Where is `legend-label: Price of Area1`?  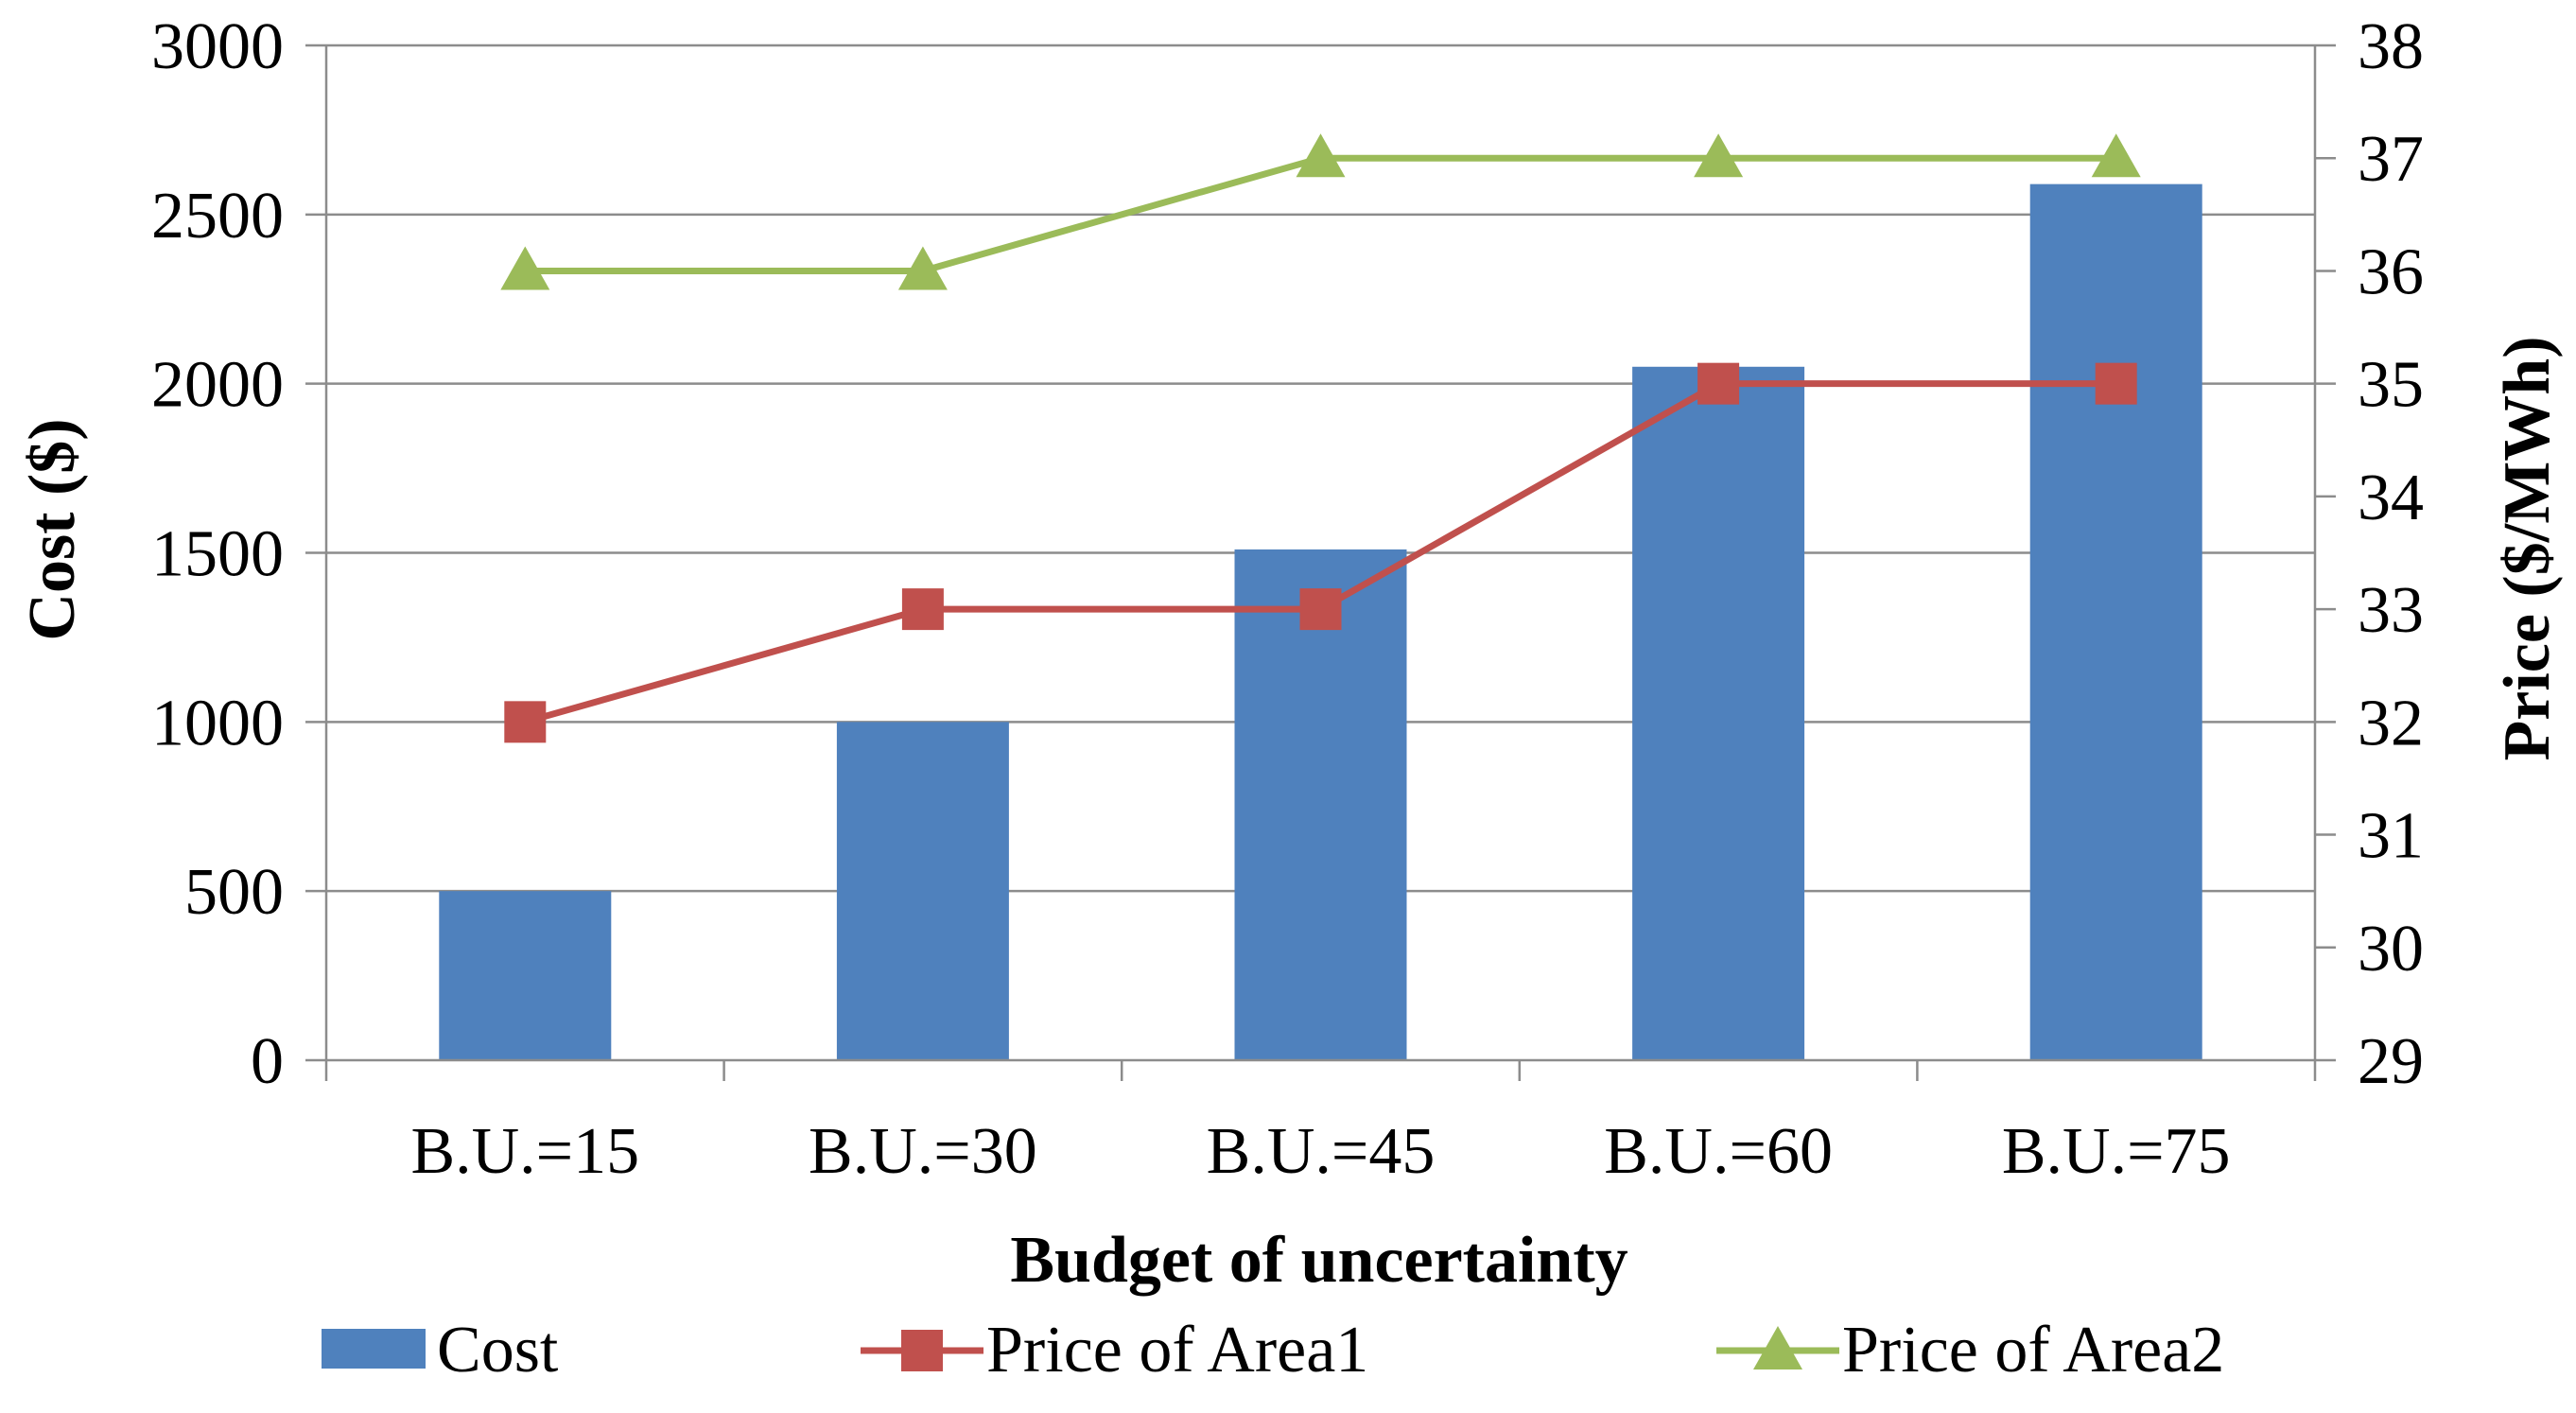
legend-label: Price of Area1 is located at coordinates (1177, 1350).